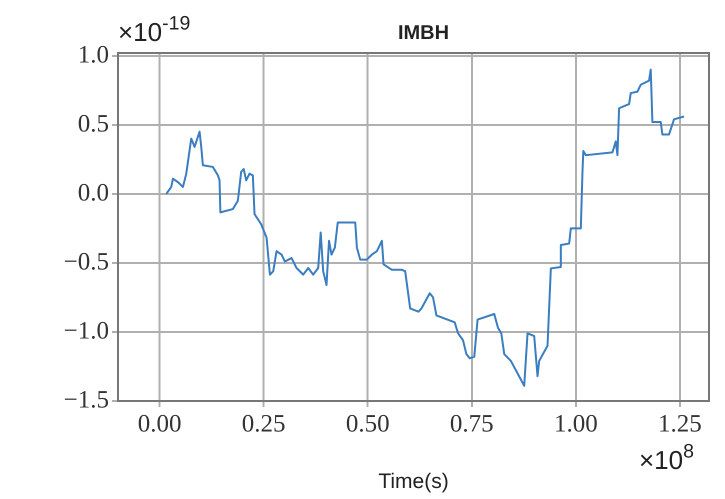 The image size is (725, 499). I want to click on x-tick-label: 0.00, so click(160, 424).